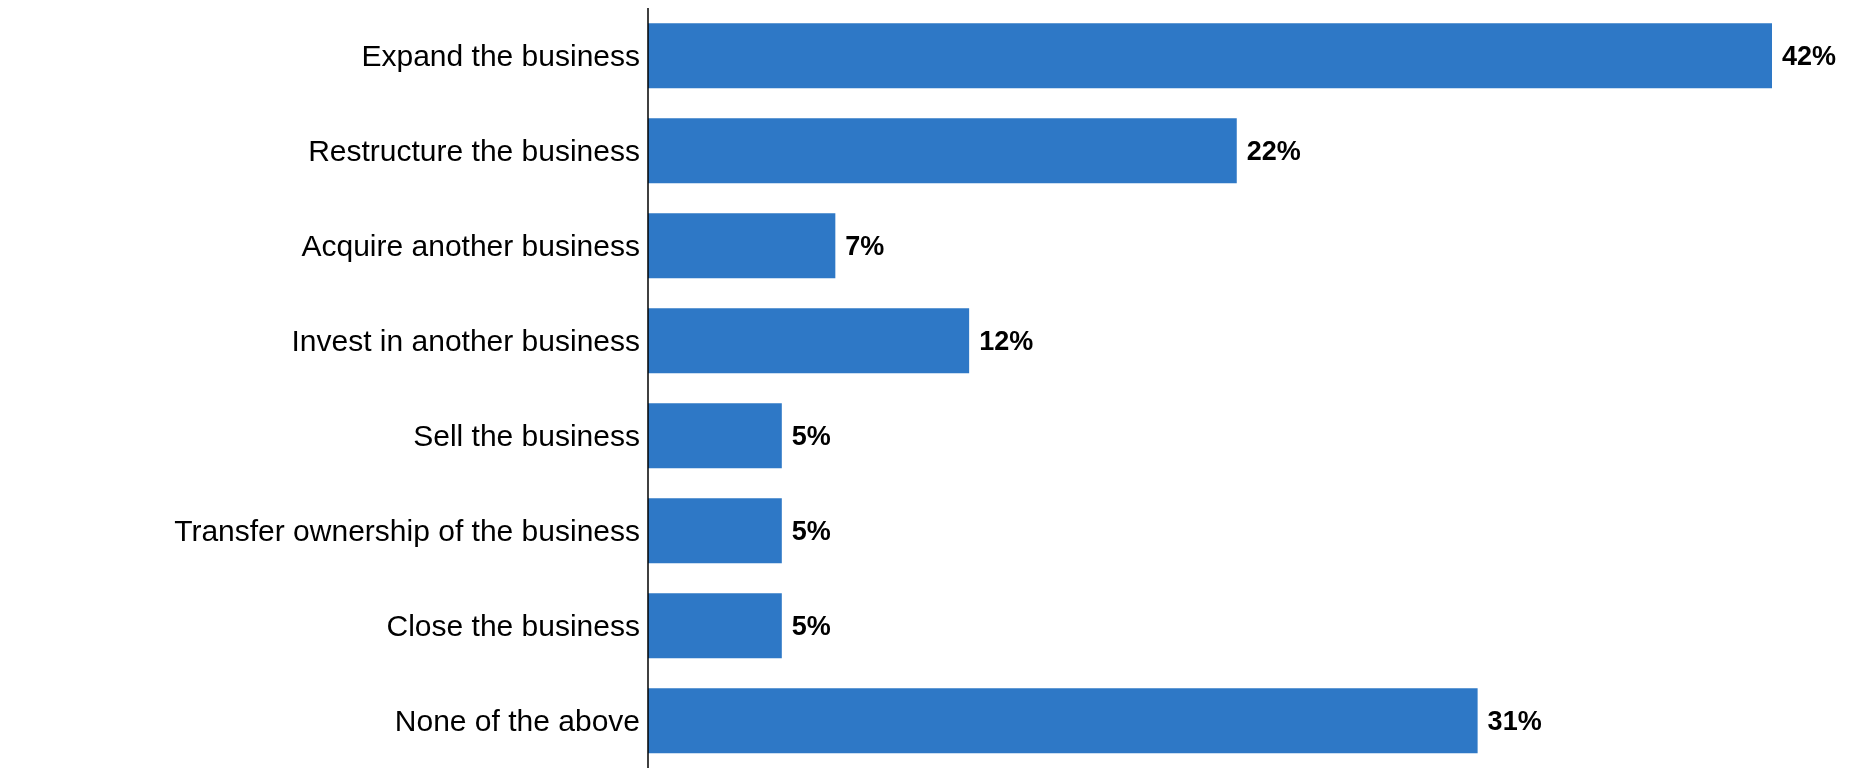 Image resolution: width=1855 pixels, height=775 pixels. Describe the element at coordinates (526, 436) in the screenshot. I see `y-tick-label: Sell the business` at that location.